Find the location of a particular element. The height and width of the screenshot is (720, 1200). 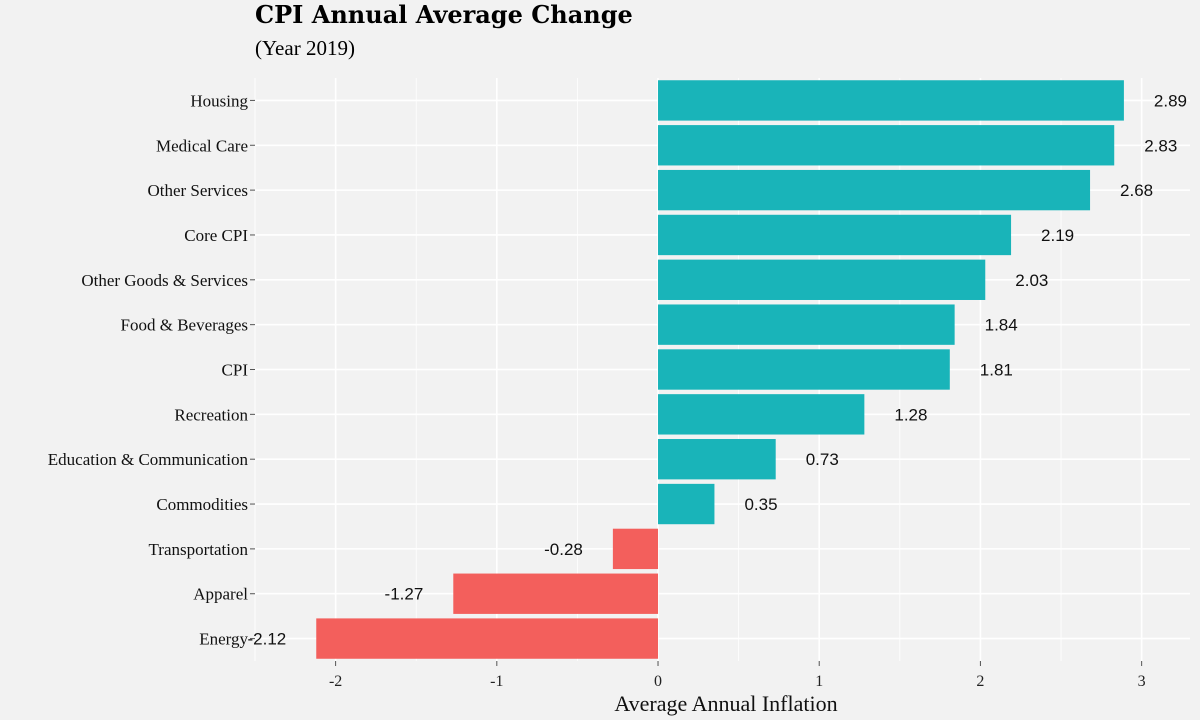

data-label: -0.28 is located at coordinates (563, 549).